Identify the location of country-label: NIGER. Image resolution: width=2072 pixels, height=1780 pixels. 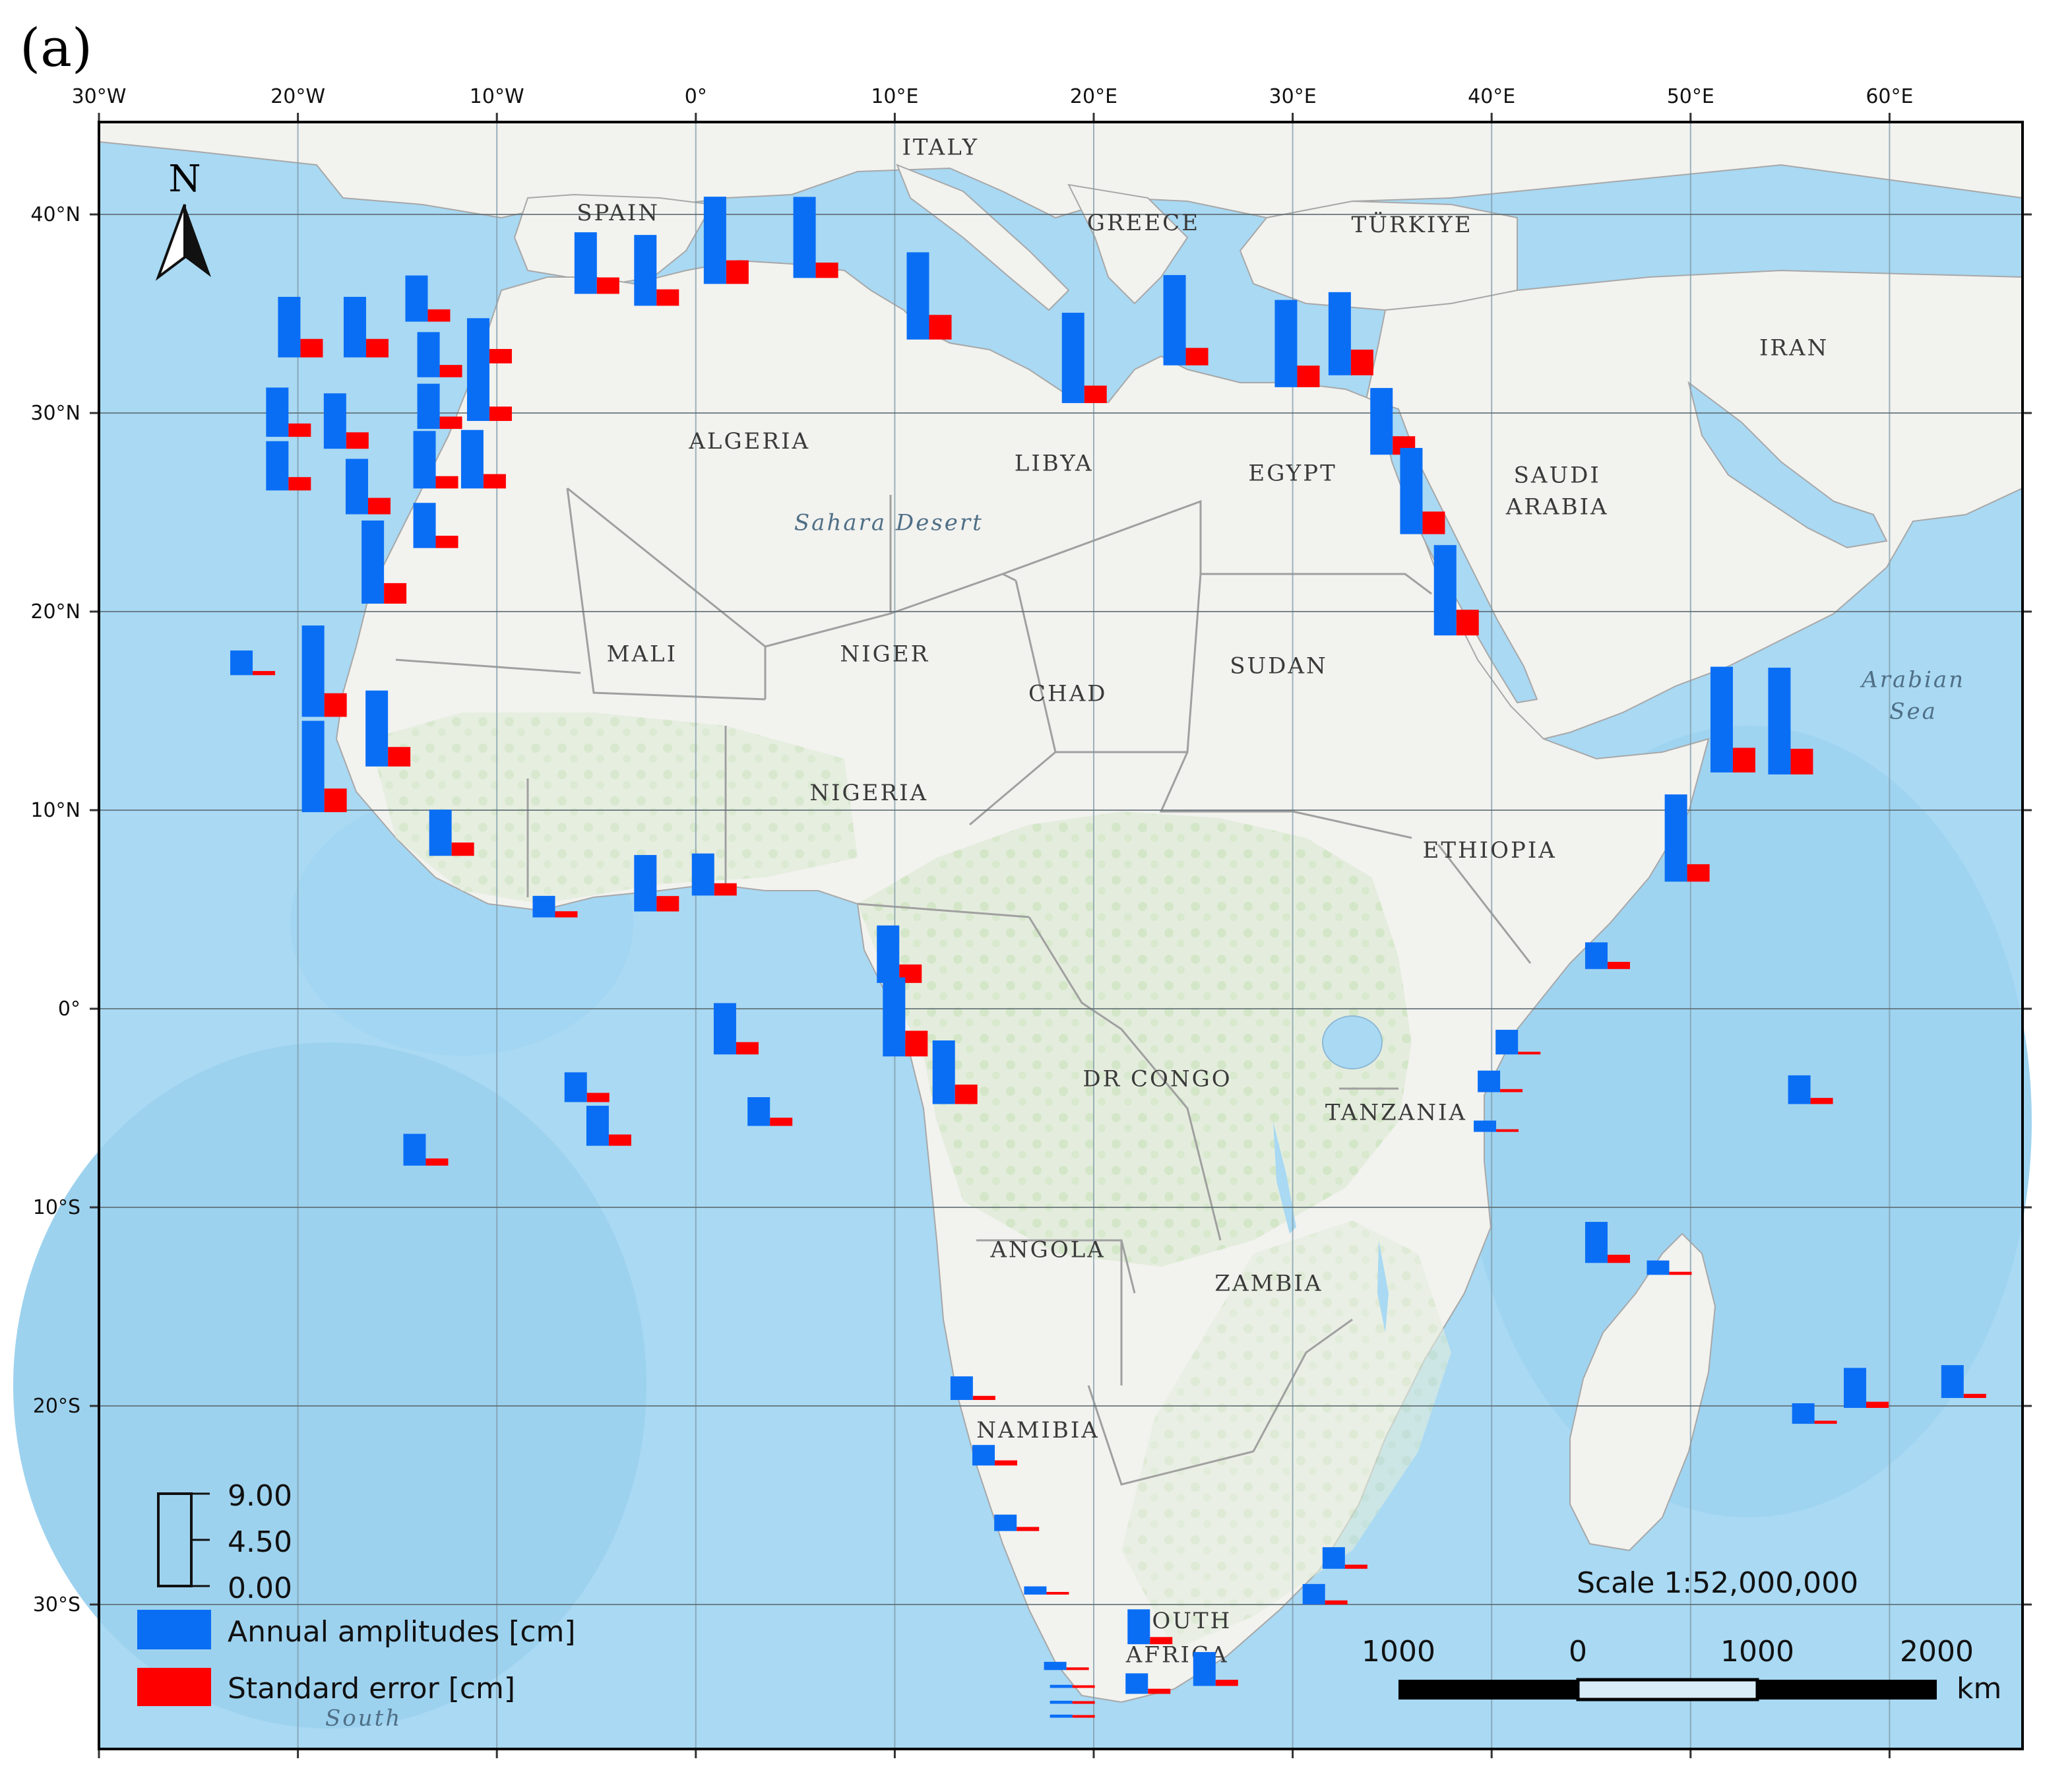
(884, 654).